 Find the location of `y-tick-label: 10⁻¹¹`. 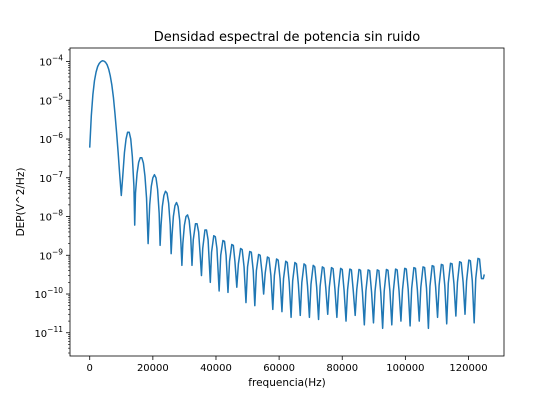

y-tick-label: 10⁻¹¹ is located at coordinates (48, 332).